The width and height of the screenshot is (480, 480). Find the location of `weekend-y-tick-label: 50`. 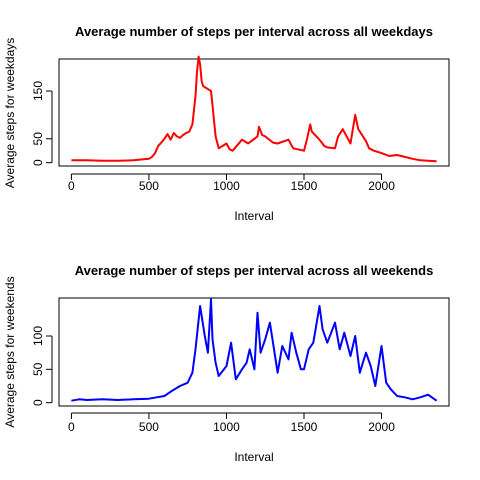

weekend-y-tick-label: 50 is located at coordinates (38, 369).